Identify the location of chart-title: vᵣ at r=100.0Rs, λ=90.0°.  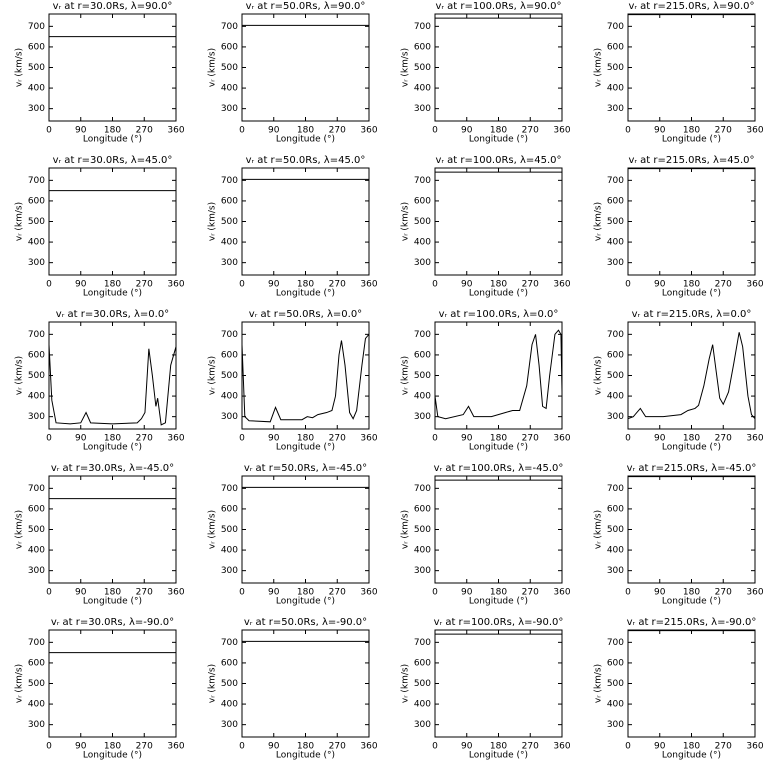
(498, 6).